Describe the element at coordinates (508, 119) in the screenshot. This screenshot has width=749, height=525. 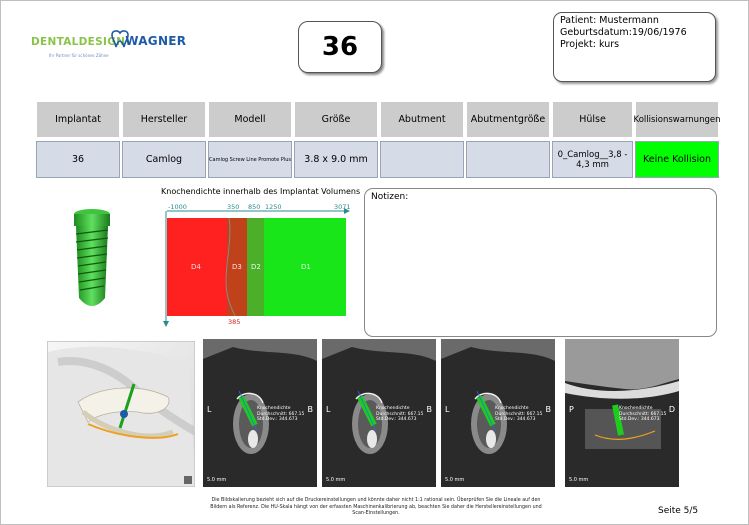
I see `header-abutmentgroesse: Abutmentgröße` at that location.